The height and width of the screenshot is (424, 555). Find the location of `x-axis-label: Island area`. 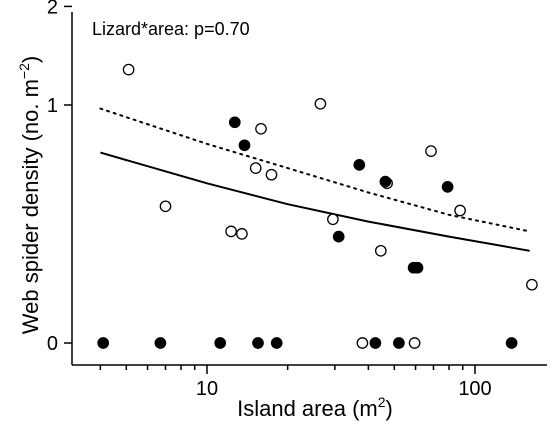

x-axis-label: Island area is located at coordinates (292, 408).